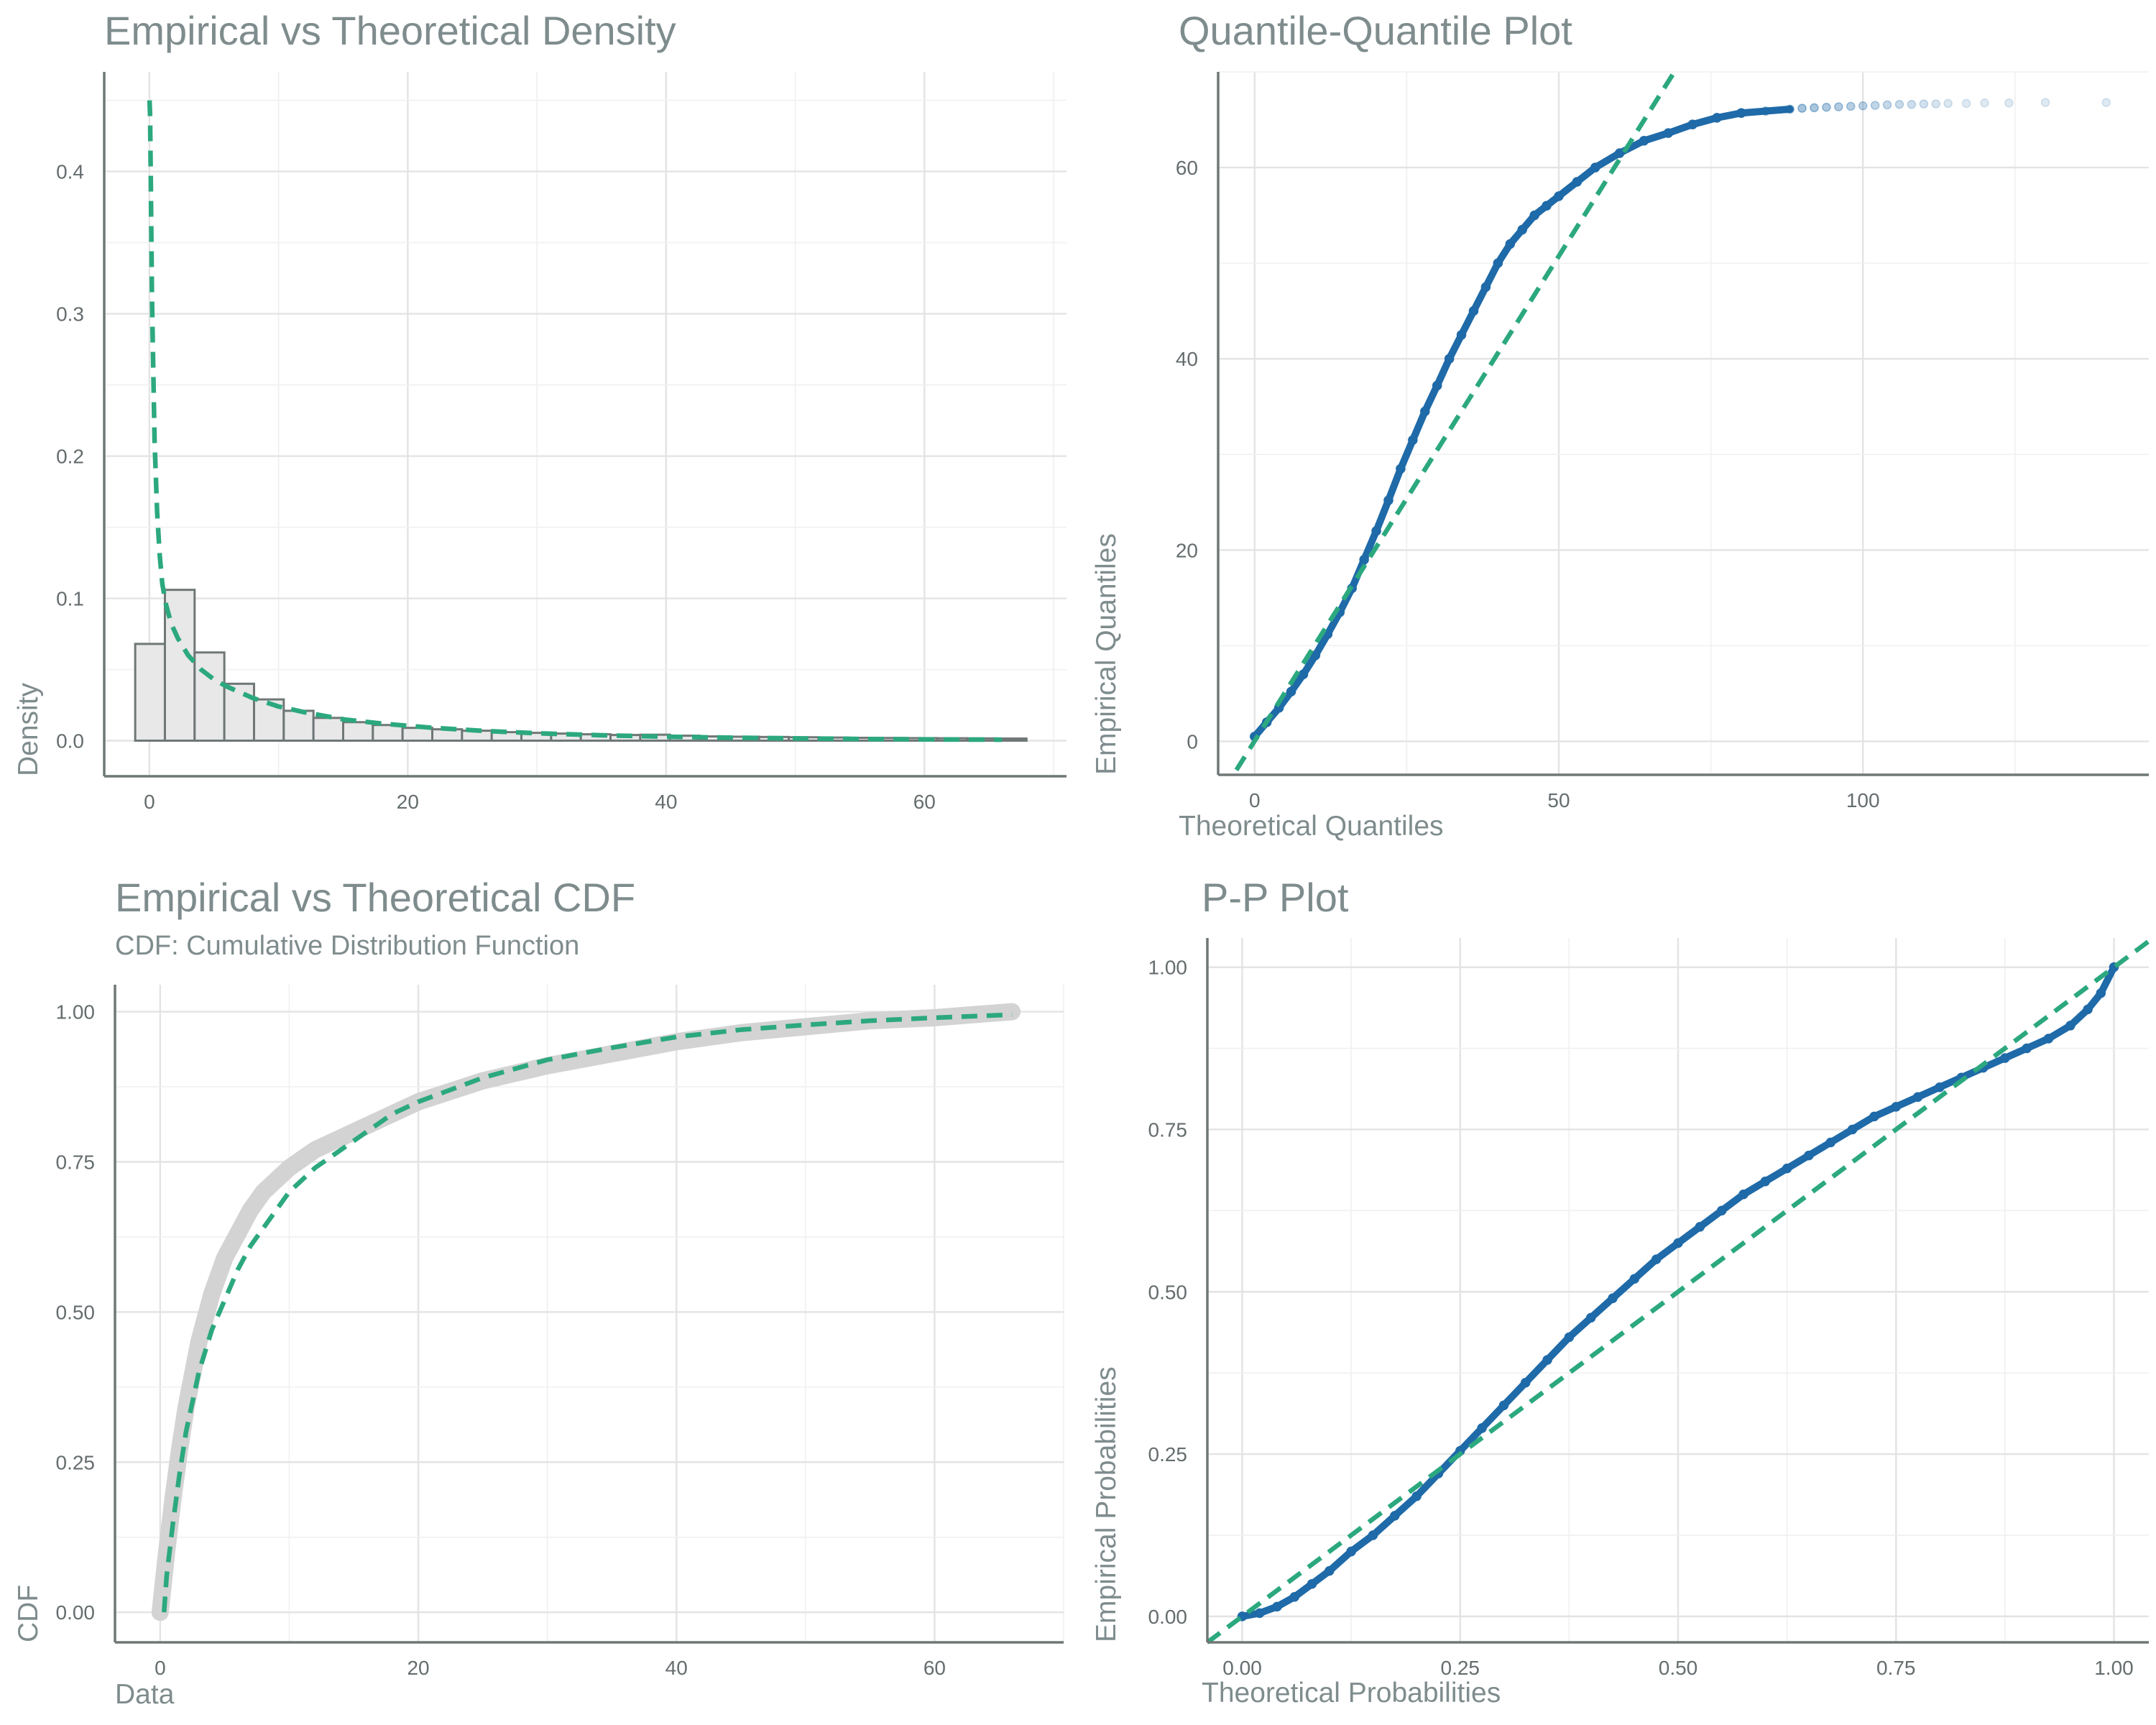  Describe the element at coordinates (1192, 741) in the screenshot. I see `y-tick-label: 0` at that location.